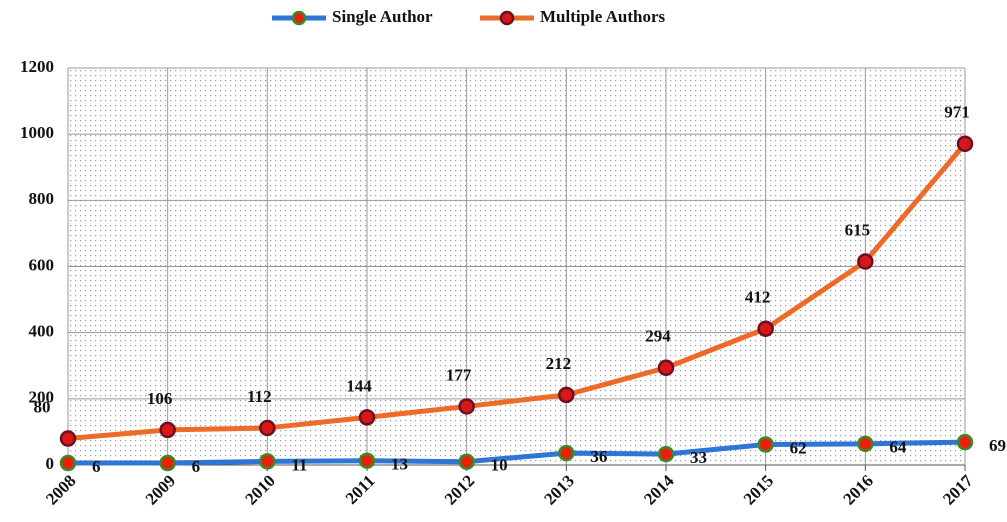 The image size is (1007, 522). What do you see at coordinates (598, 456) in the screenshot?
I see `data-label: 36` at bounding box center [598, 456].